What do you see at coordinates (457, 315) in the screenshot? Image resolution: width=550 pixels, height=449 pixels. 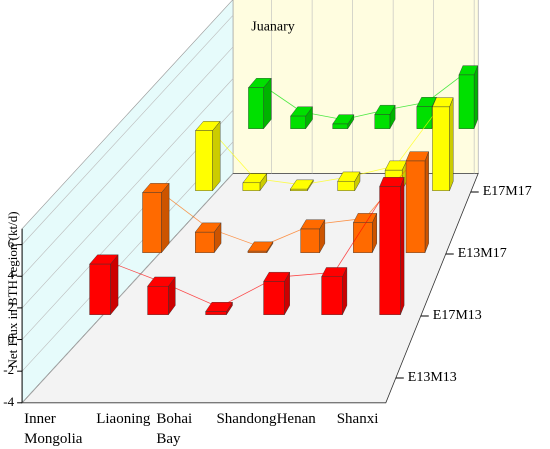 I see `row-label: E17M13` at bounding box center [457, 315].